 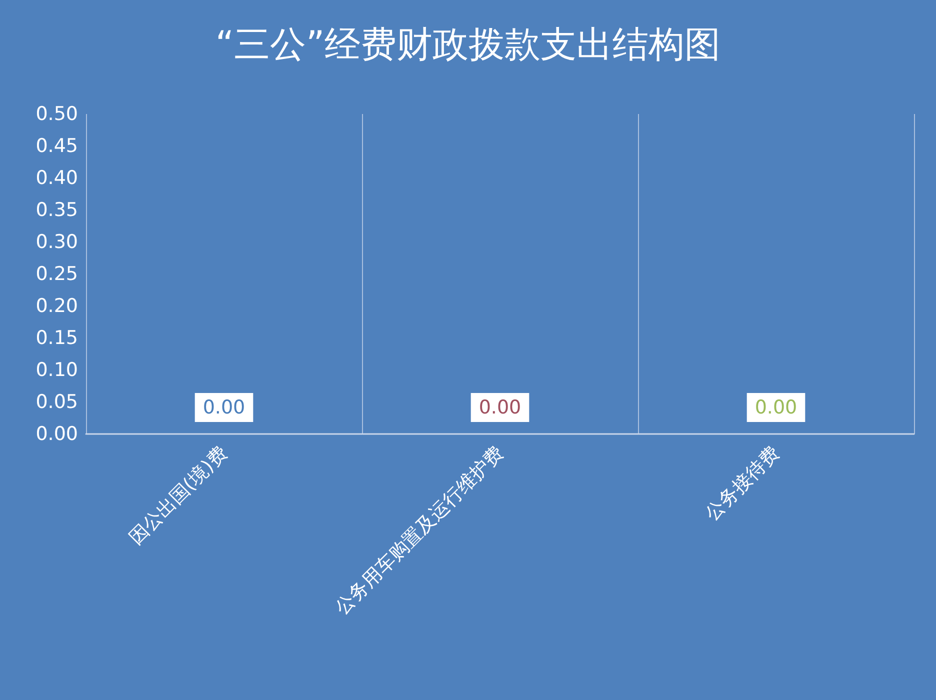 What do you see at coordinates (57, 306) in the screenshot?
I see `y-tick-label: 0.20` at bounding box center [57, 306].